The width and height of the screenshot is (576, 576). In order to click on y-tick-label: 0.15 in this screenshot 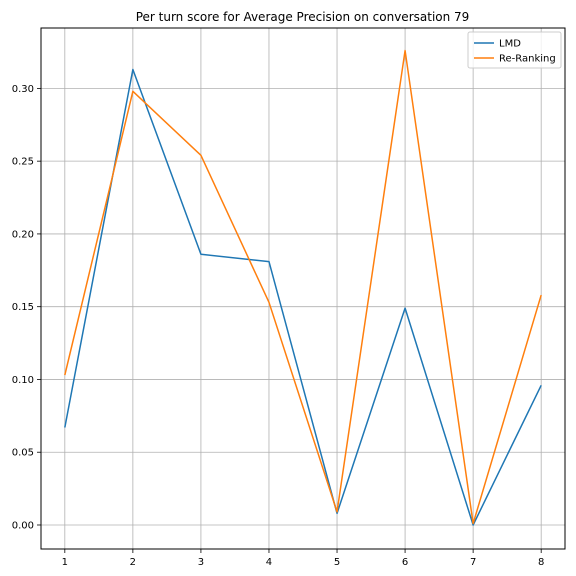, I will do `click(23, 307)`.